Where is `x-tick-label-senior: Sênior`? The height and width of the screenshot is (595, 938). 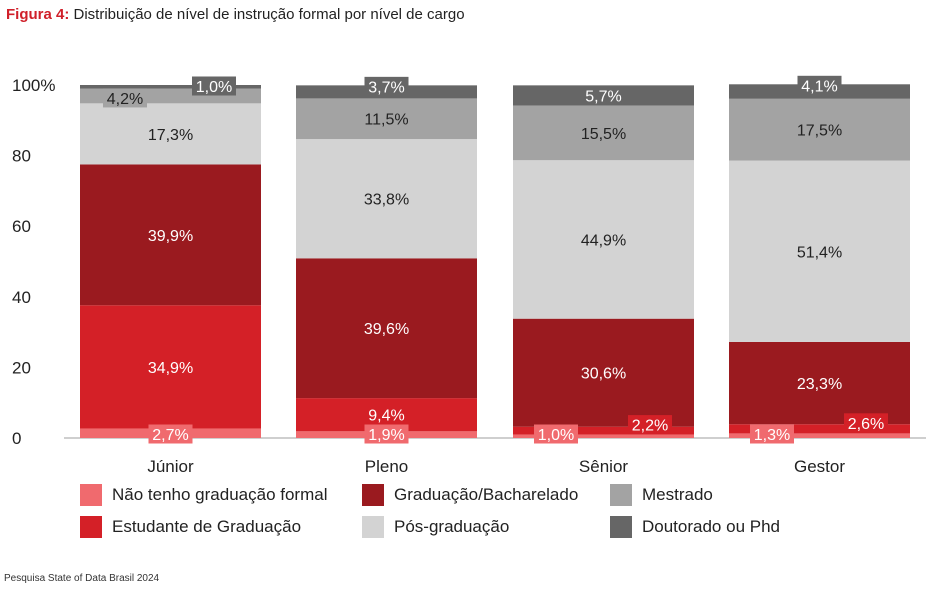
x-tick-label-senior: Sênior is located at coordinates (603, 466).